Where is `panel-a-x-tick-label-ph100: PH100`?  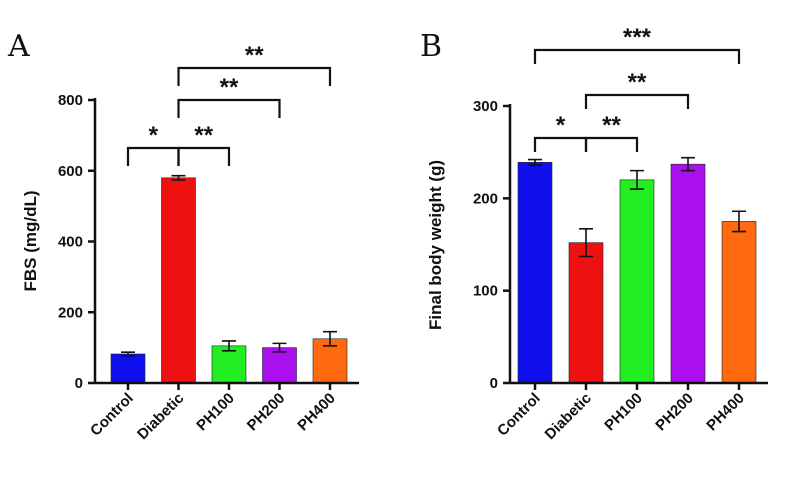
panel-a-x-tick-label-ph100: PH100 is located at coordinates (215, 412).